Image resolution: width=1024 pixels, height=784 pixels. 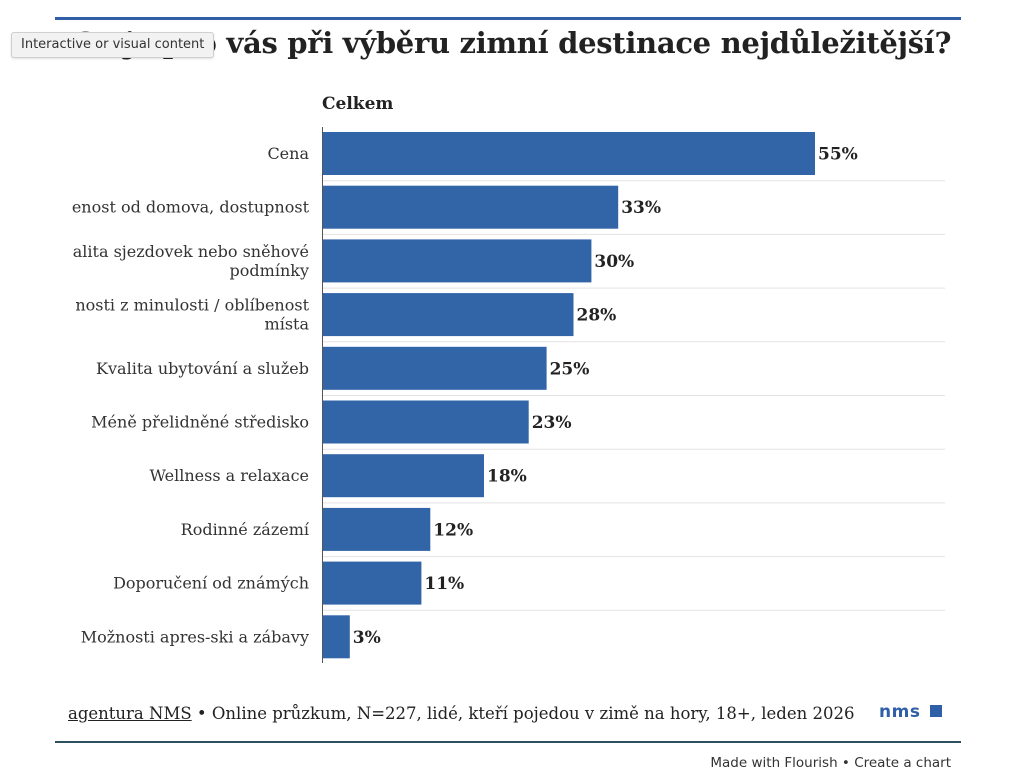 What do you see at coordinates (191, 207) in the screenshot?
I see `category-label: enost od domova, dostupnost` at bounding box center [191, 207].